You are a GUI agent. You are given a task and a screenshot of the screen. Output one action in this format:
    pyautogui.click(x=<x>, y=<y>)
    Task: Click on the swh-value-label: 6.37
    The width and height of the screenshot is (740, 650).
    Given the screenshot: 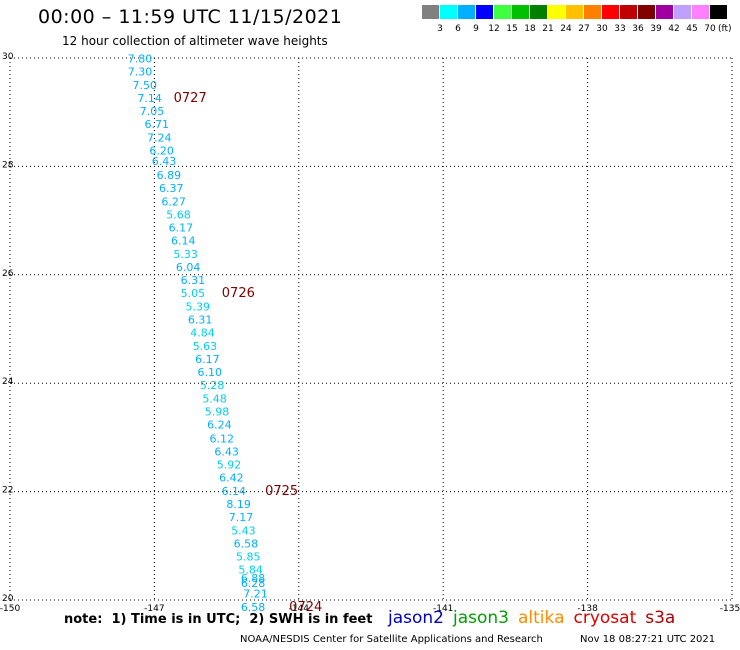 What is the action you would take?
    pyautogui.click(x=171, y=188)
    